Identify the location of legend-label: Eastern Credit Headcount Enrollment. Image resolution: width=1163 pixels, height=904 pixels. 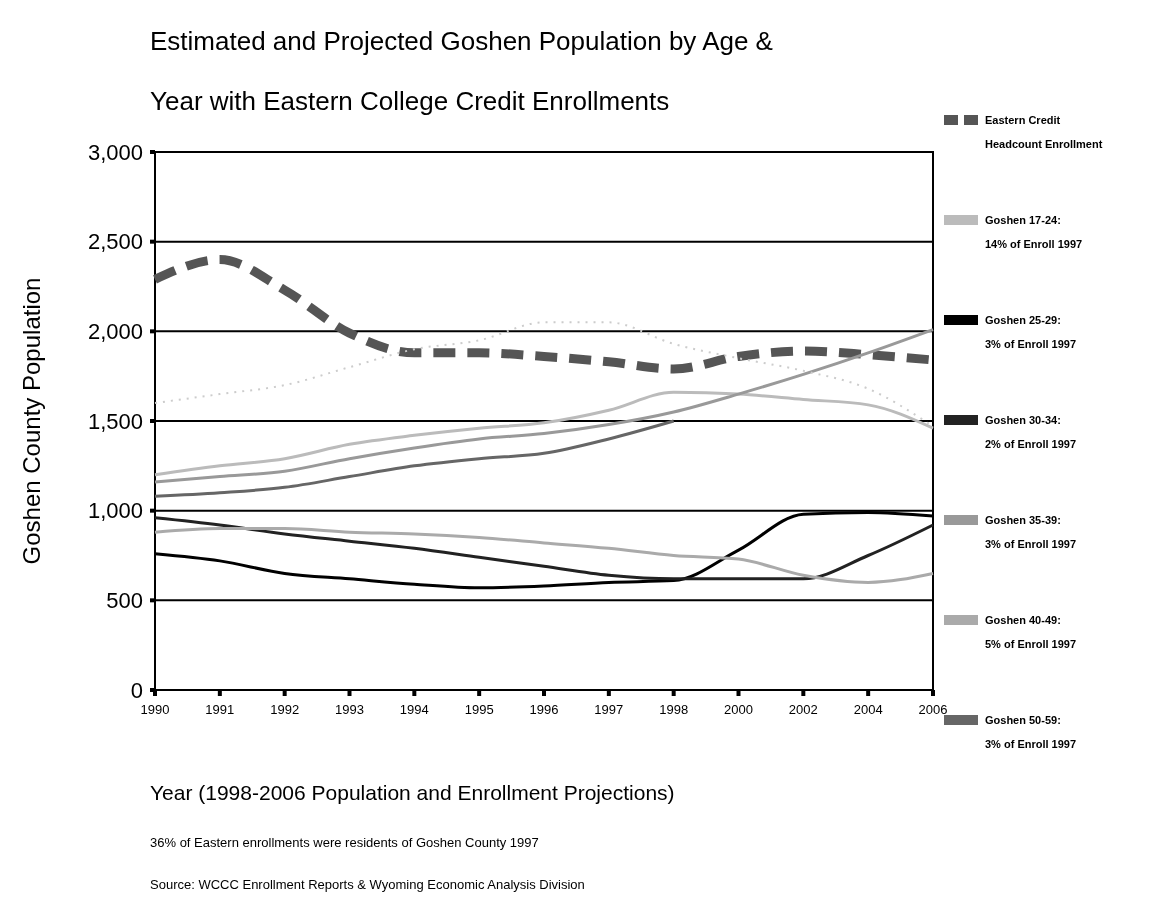
(1044, 132).